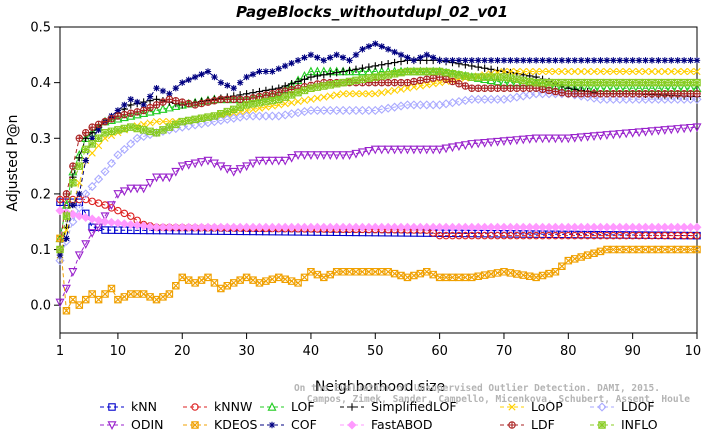  I want to click on x-tick-label: 1, so click(60, 351).